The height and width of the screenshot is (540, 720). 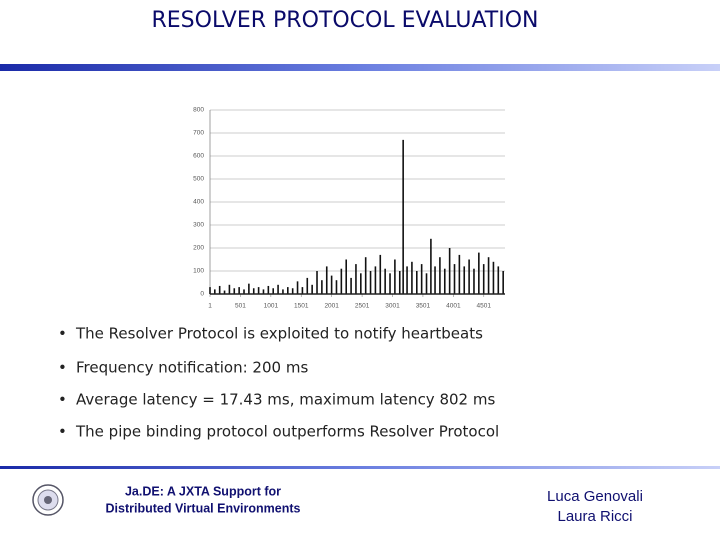 I want to click on x-tick-label: 4501, so click(x=484, y=306).